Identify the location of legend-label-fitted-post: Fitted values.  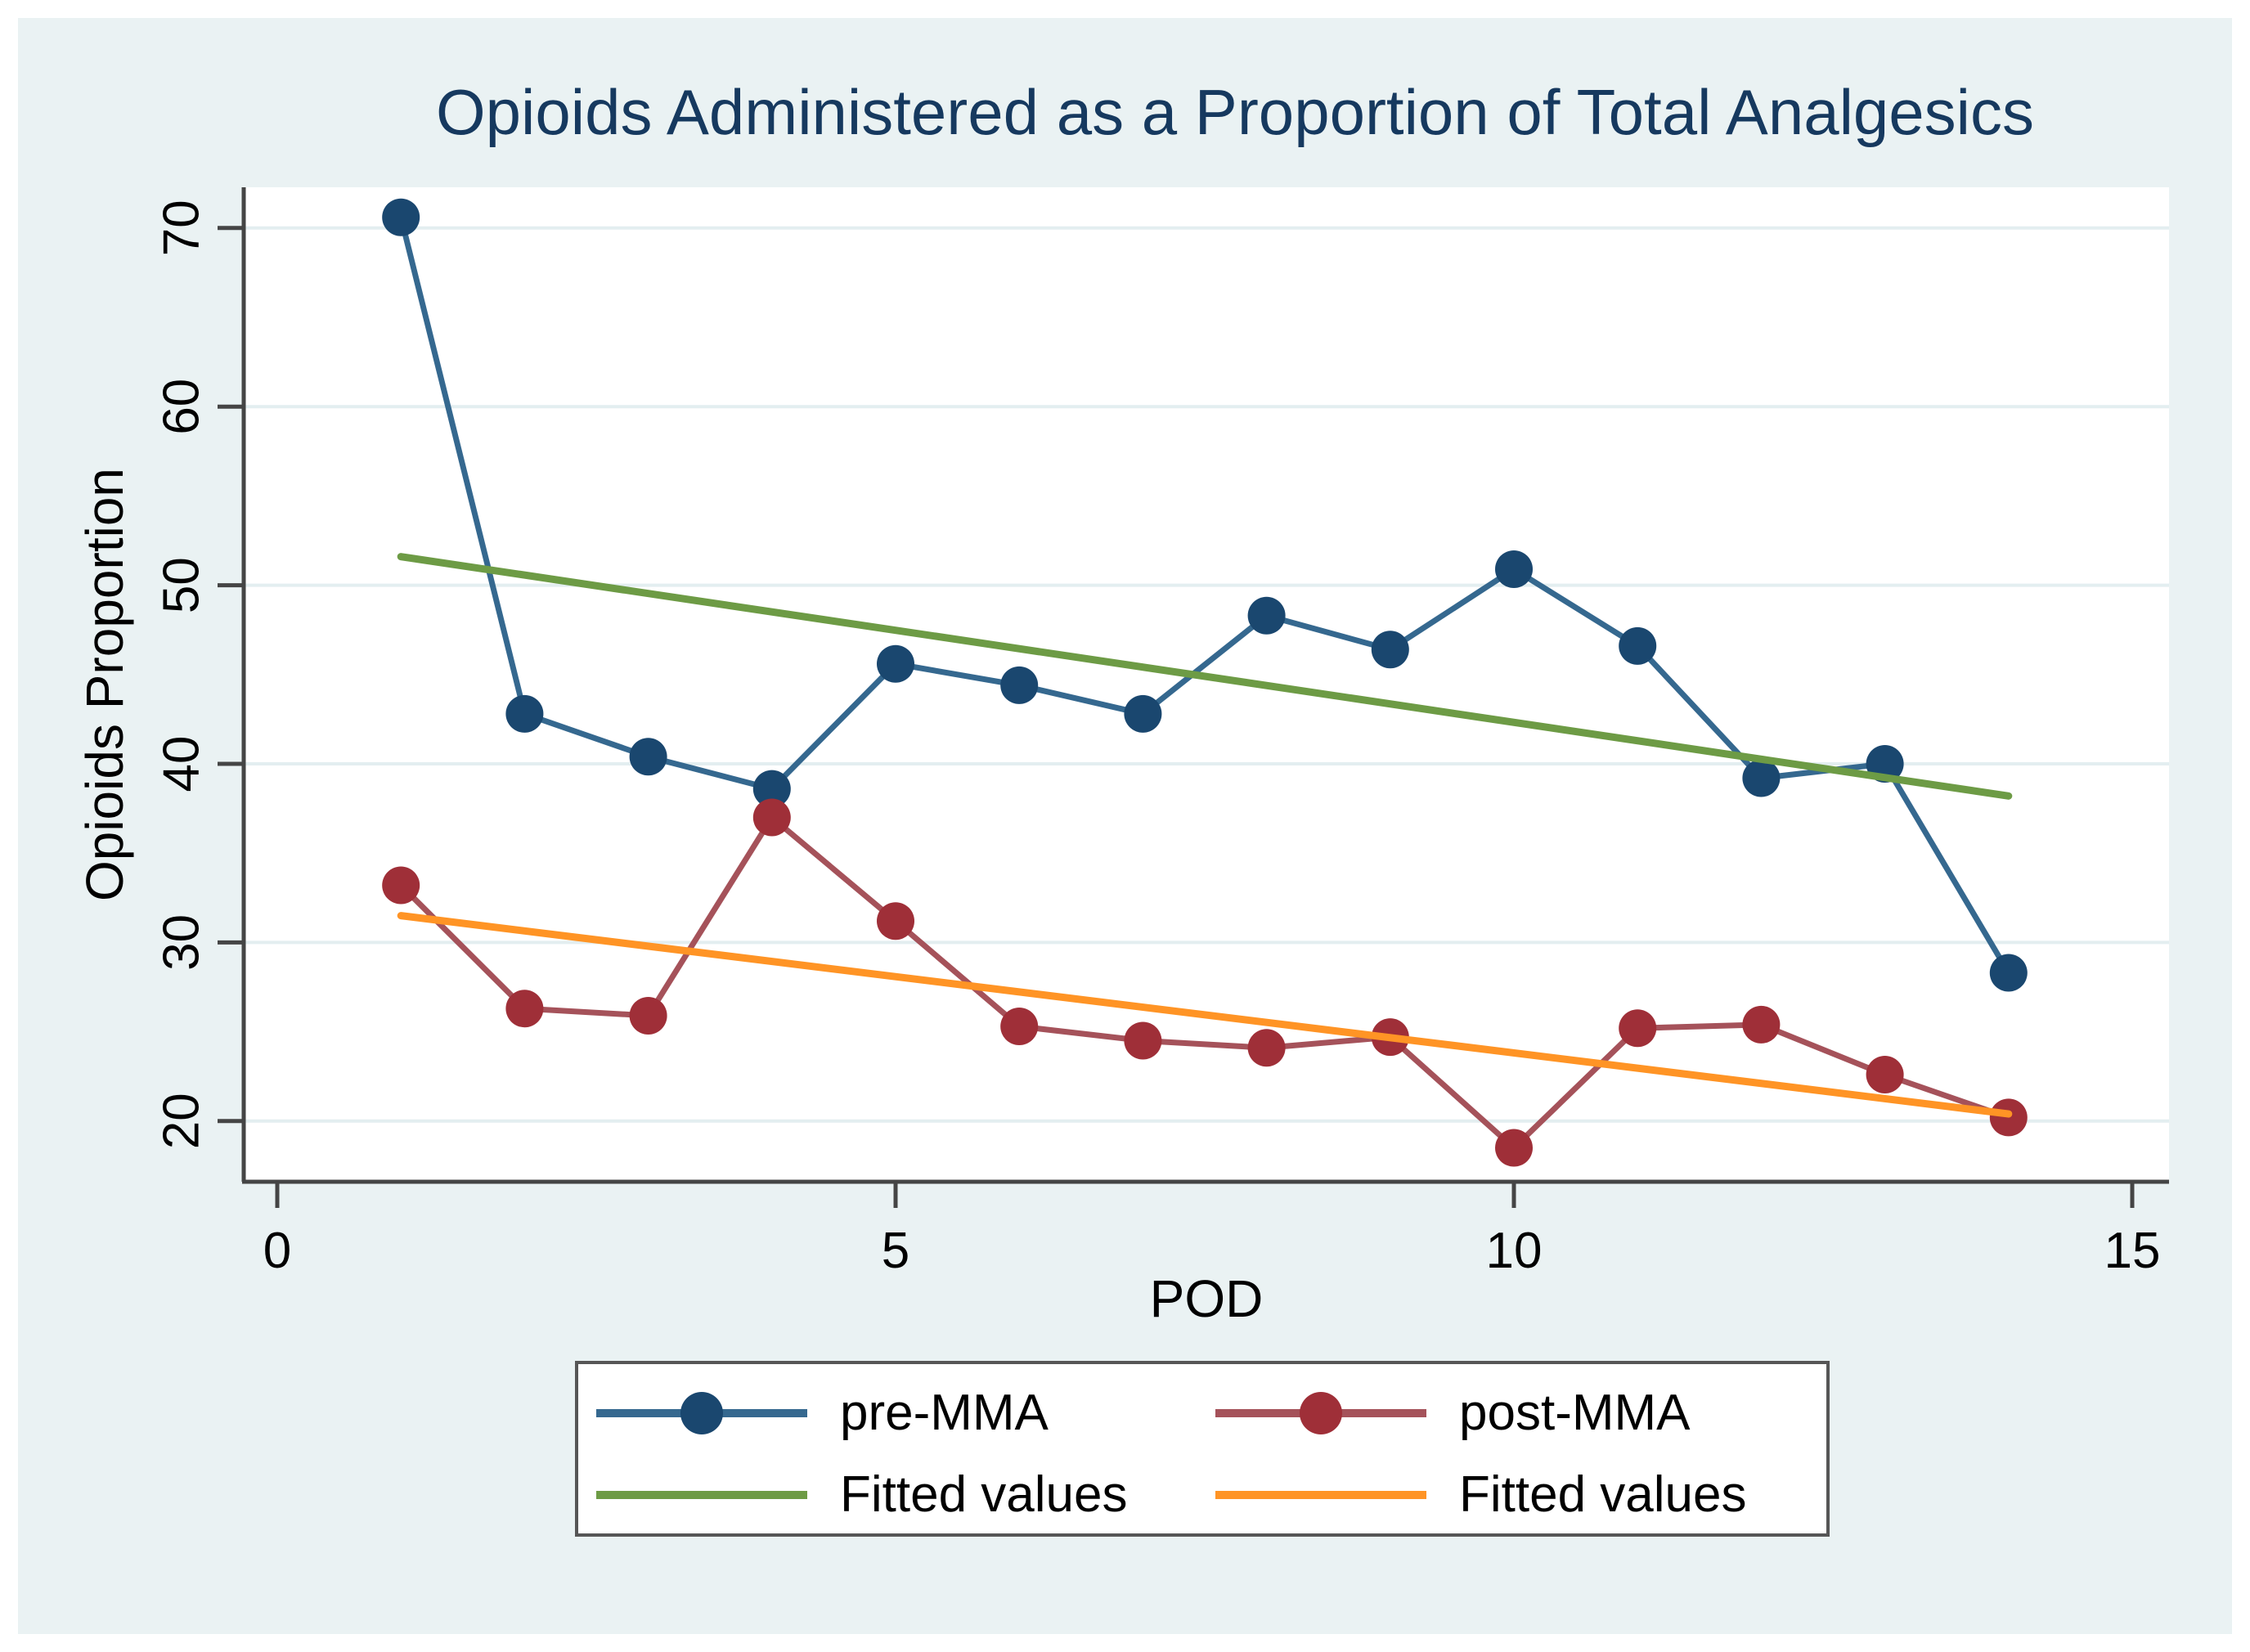
(1603, 1494).